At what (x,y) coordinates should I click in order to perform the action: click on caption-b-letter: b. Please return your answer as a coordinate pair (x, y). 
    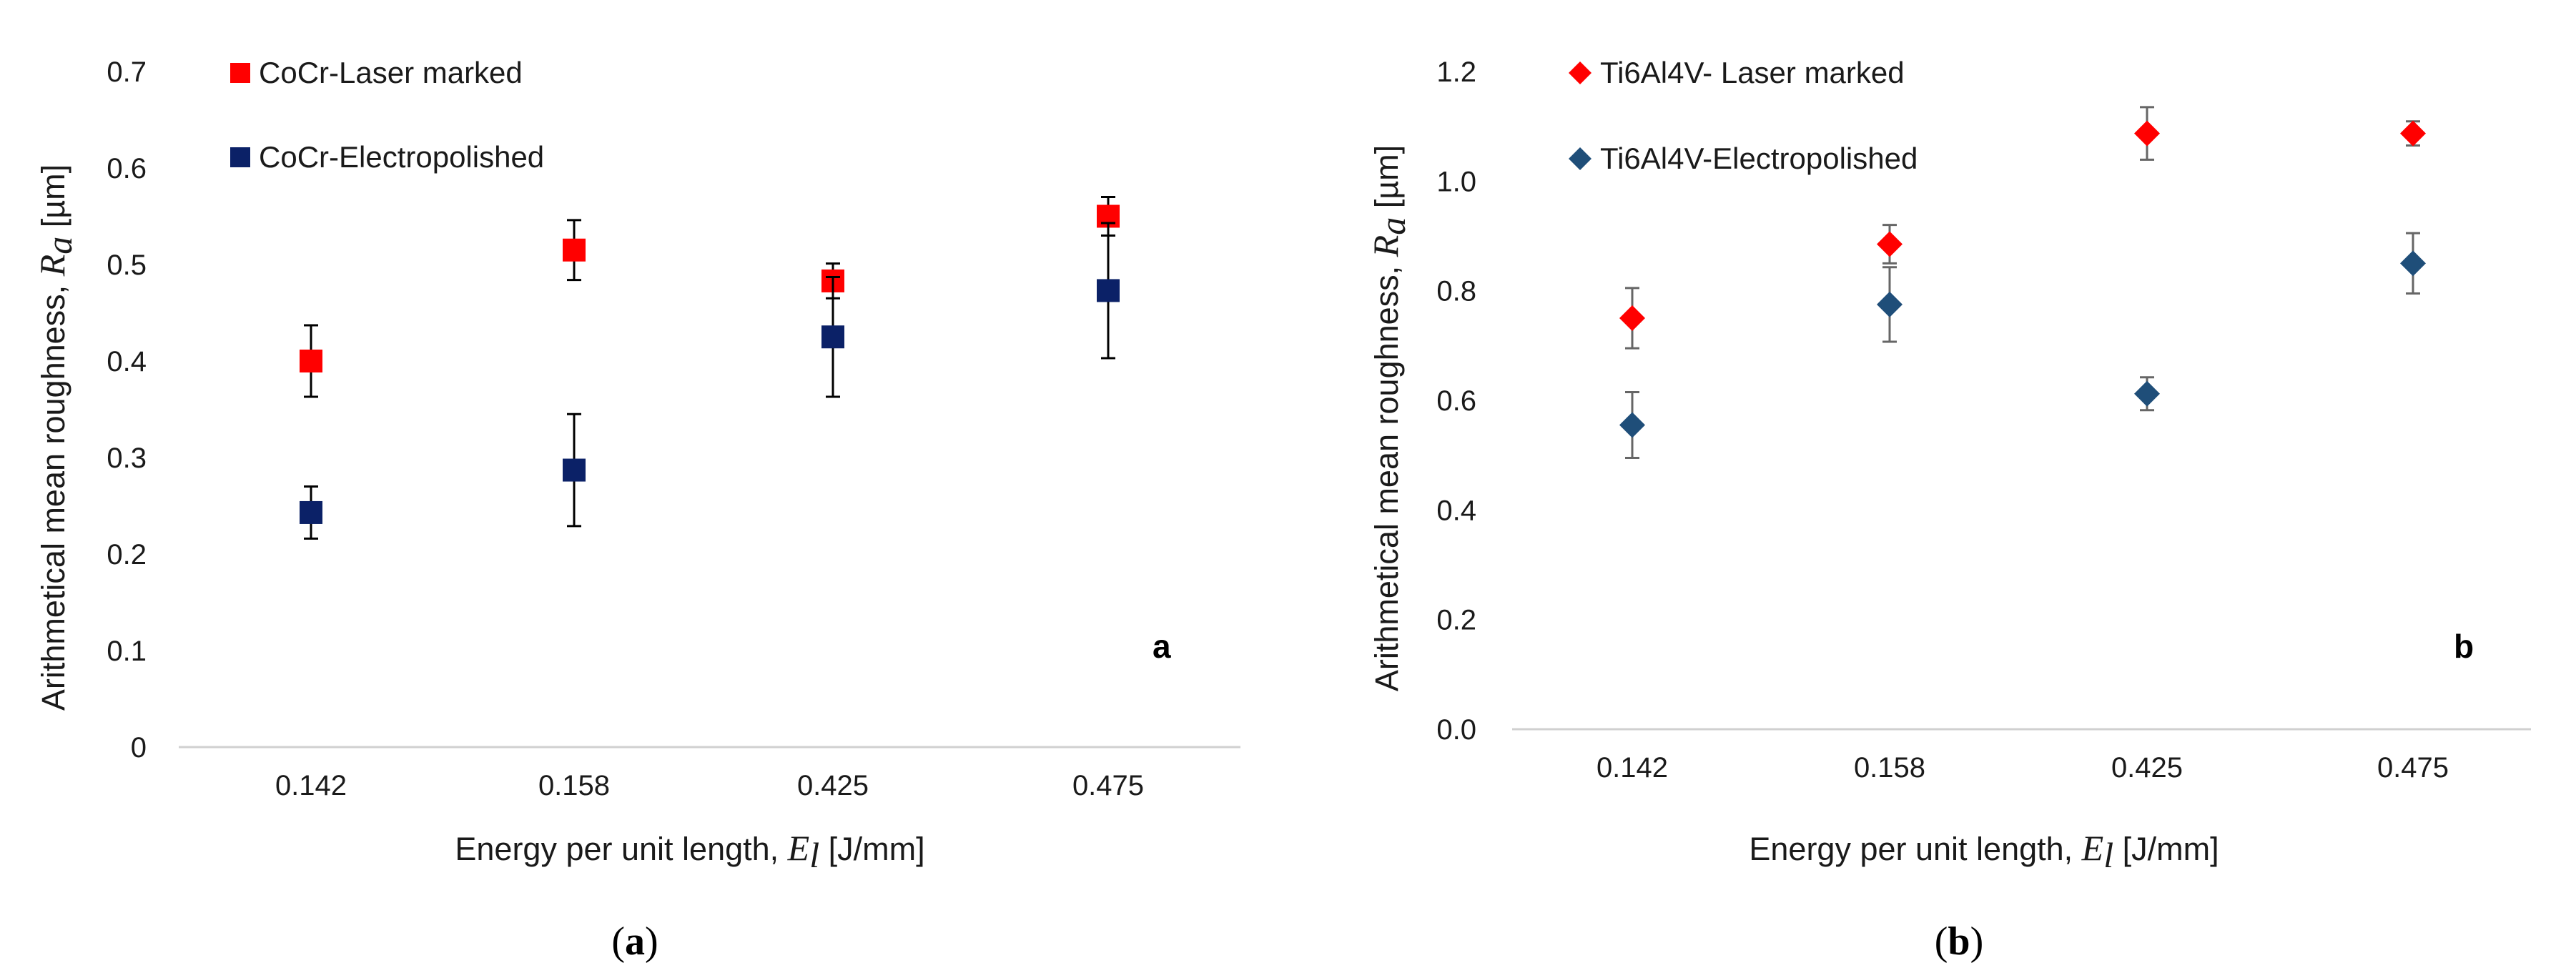
    Looking at the image, I should click on (1959, 941).